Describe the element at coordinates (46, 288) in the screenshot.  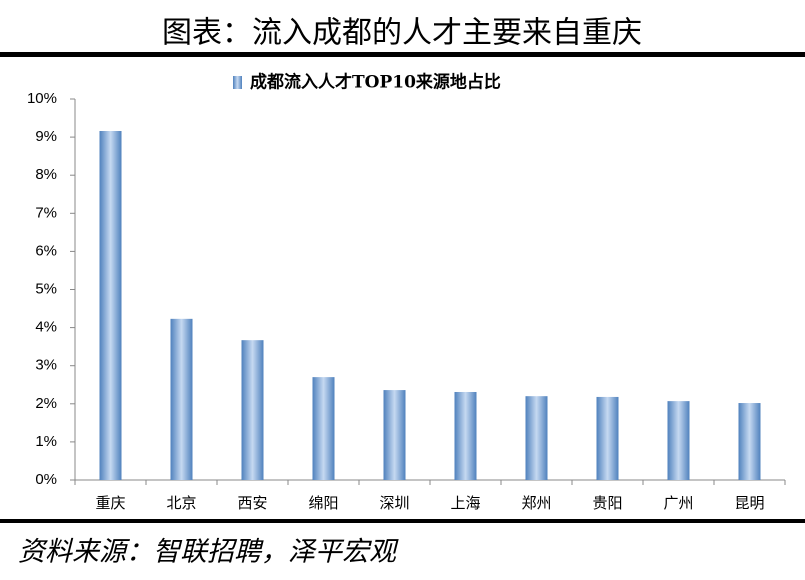
I see `y-tick-label: 5%` at that location.